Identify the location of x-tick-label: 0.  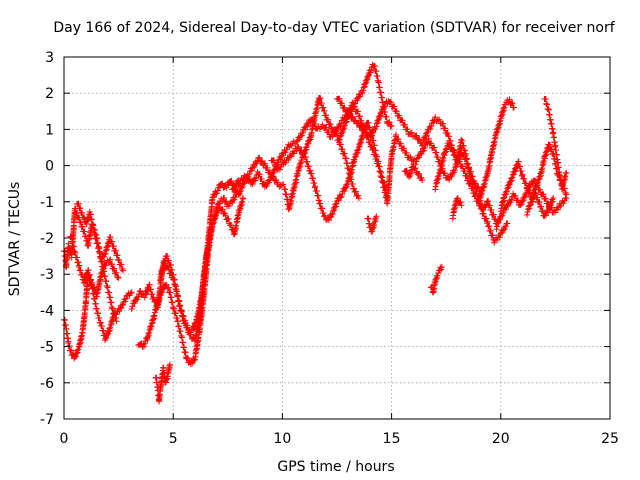
(64, 439).